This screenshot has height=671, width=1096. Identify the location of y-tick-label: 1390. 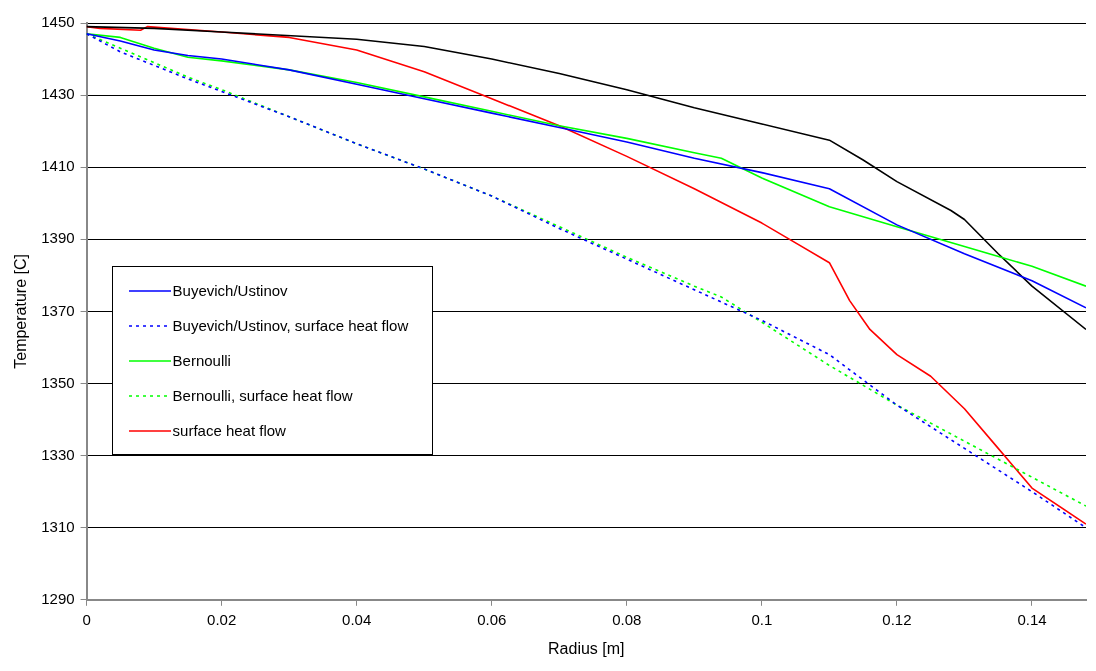
(58, 238).